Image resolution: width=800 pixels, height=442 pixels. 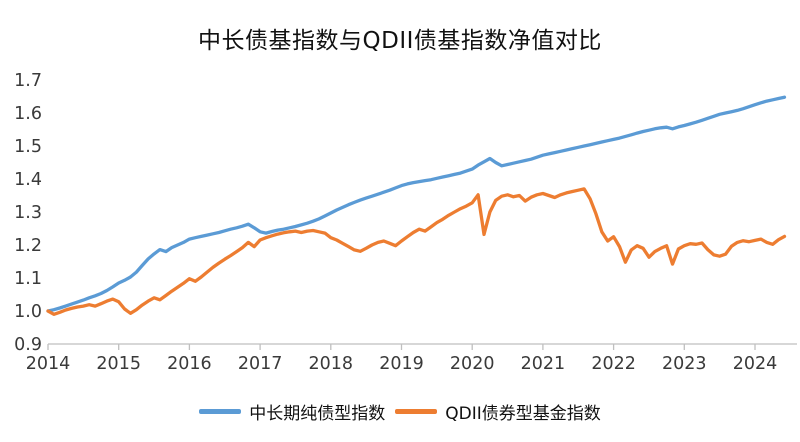 I want to click on x-tick-label: 2019, so click(x=401, y=364).